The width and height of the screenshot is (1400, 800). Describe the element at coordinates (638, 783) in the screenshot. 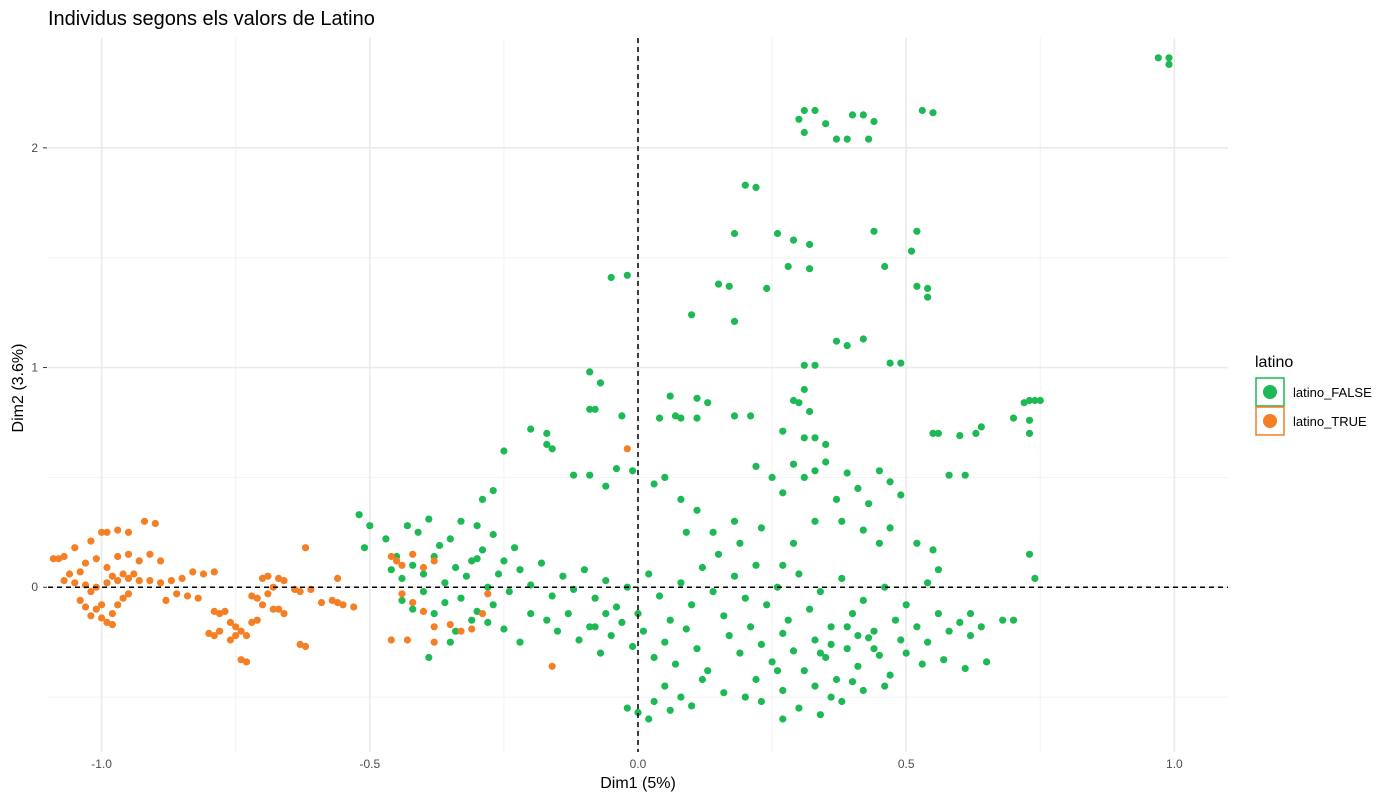

I see `x-axis-title: Dim1 (5%)` at that location.